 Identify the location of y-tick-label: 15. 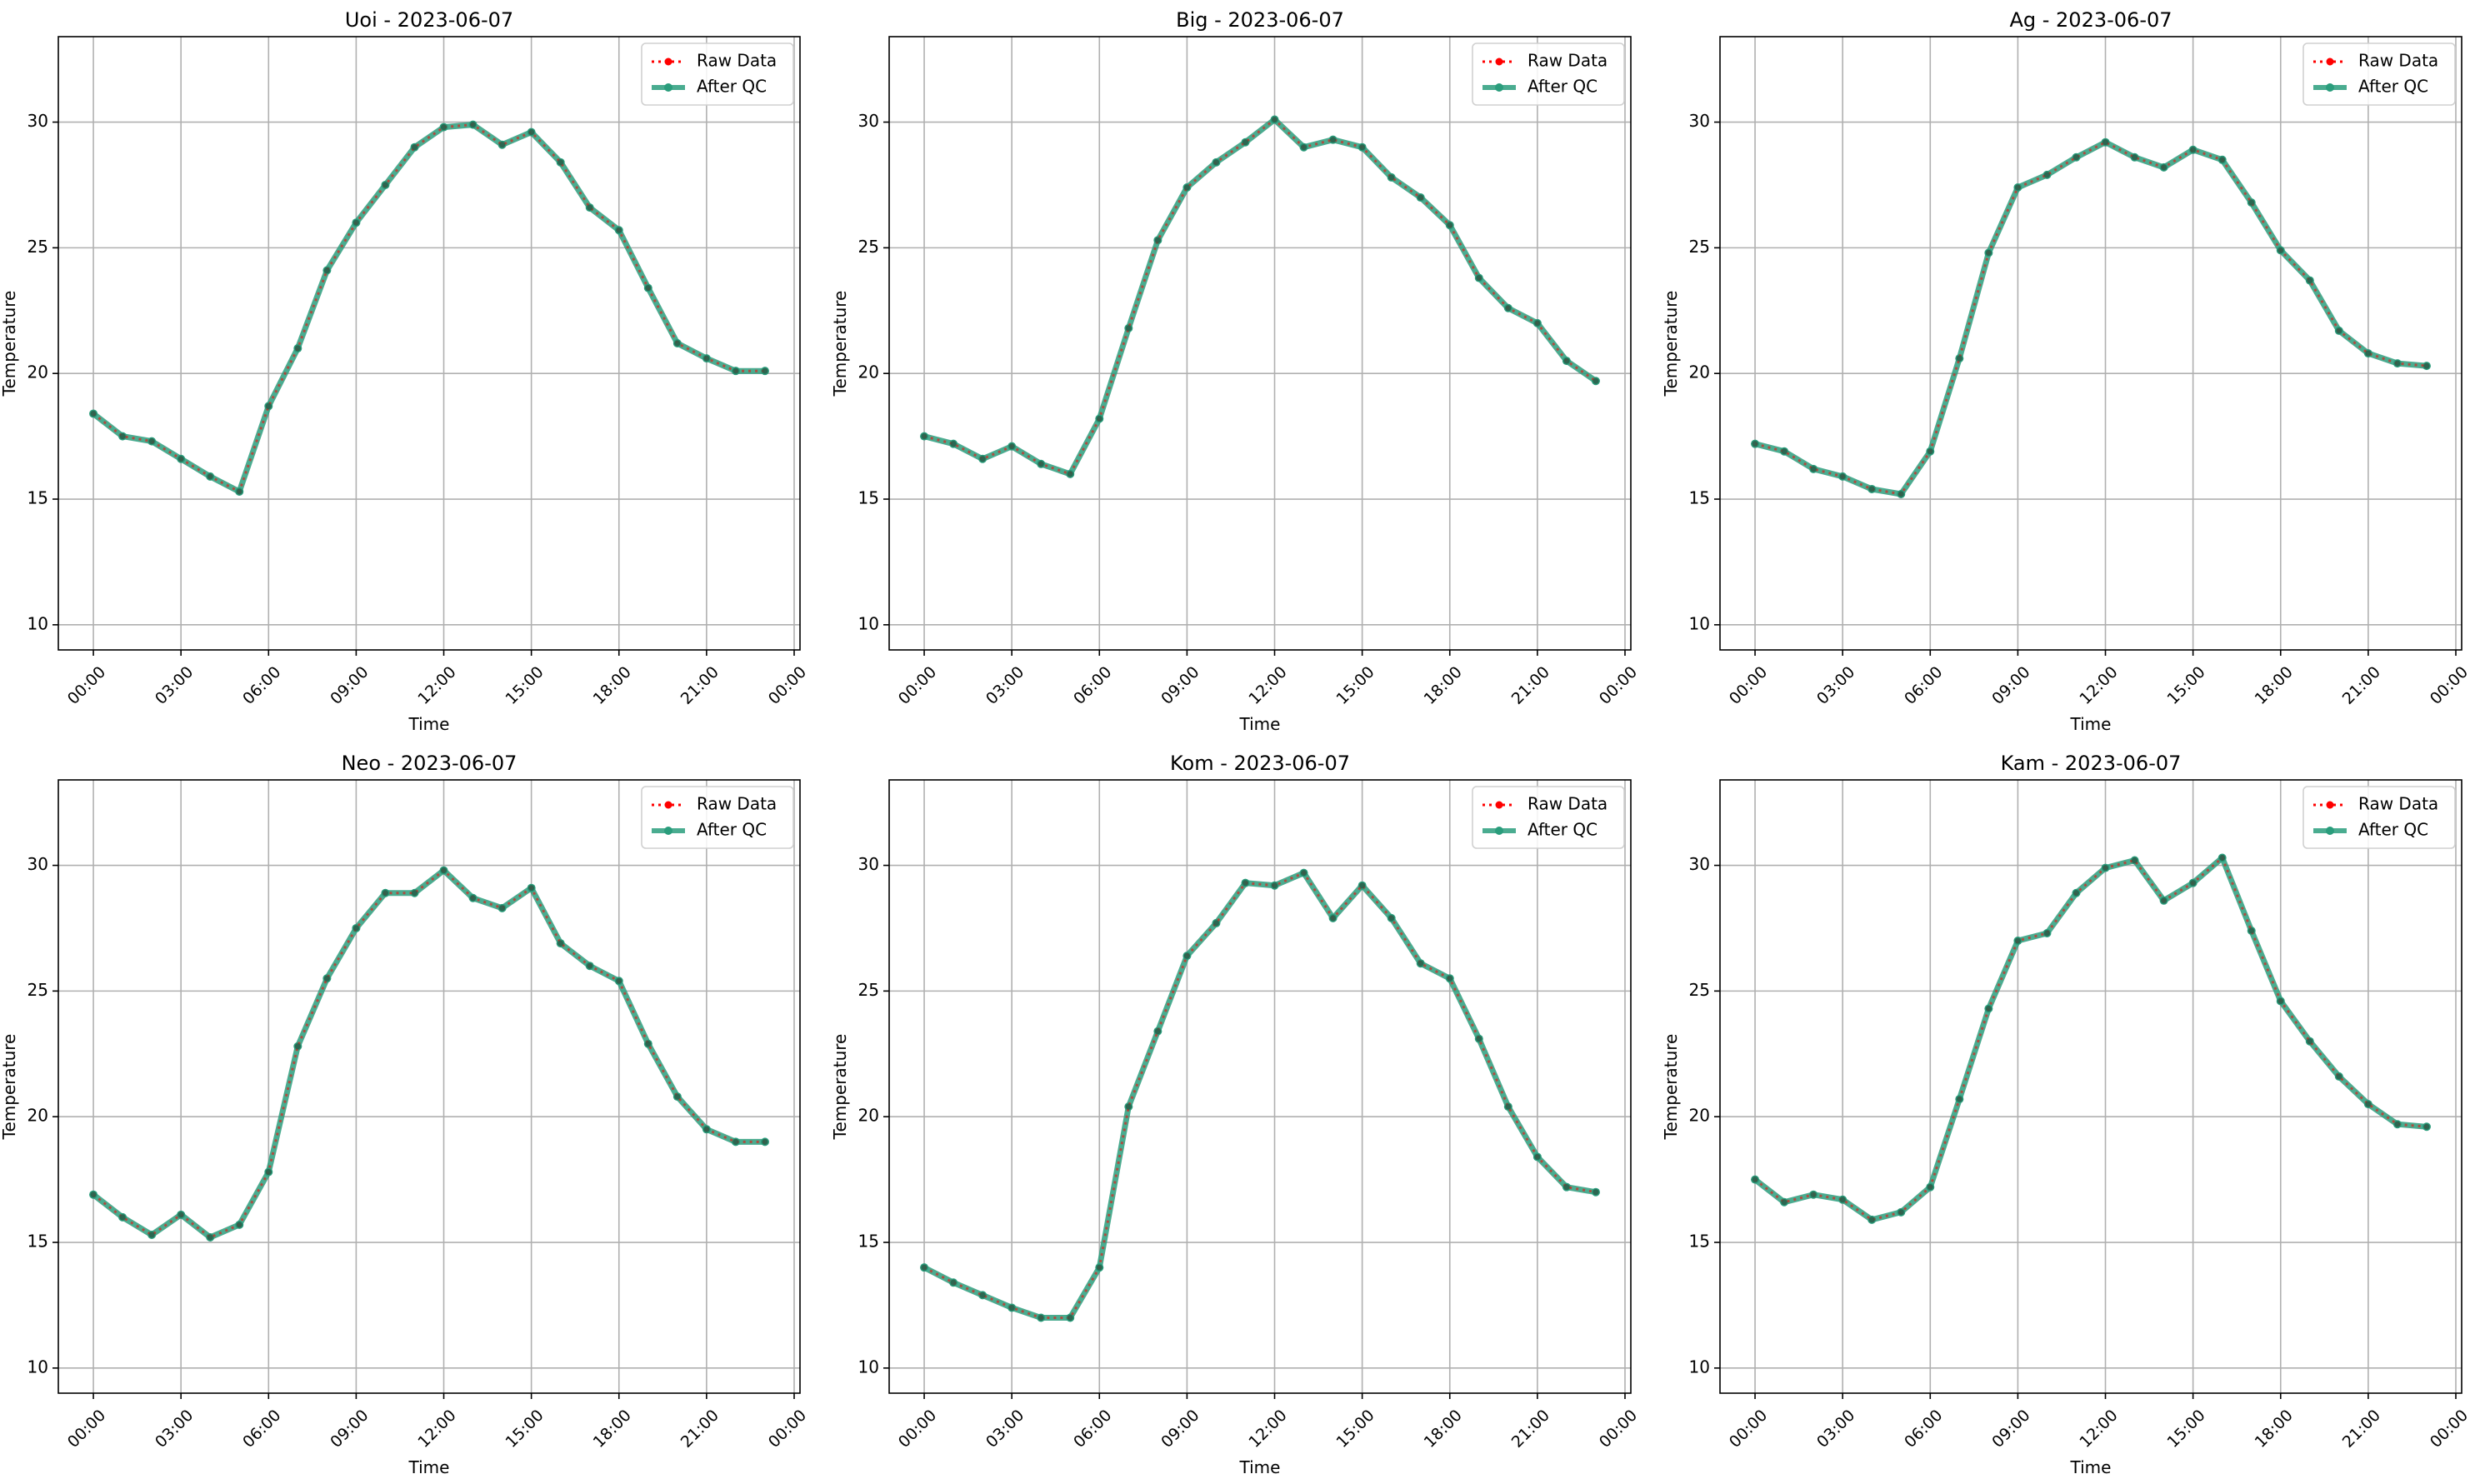
(1699, 498).